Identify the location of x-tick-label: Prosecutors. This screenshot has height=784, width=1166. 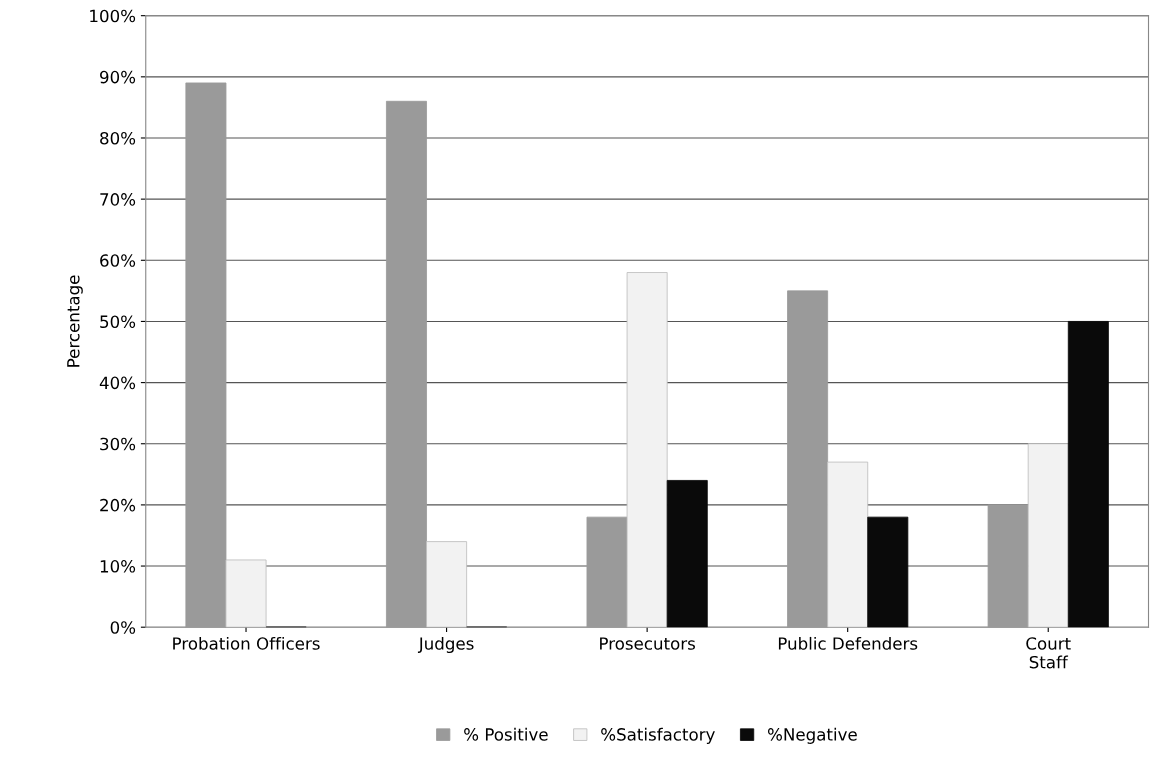
(647, 643).